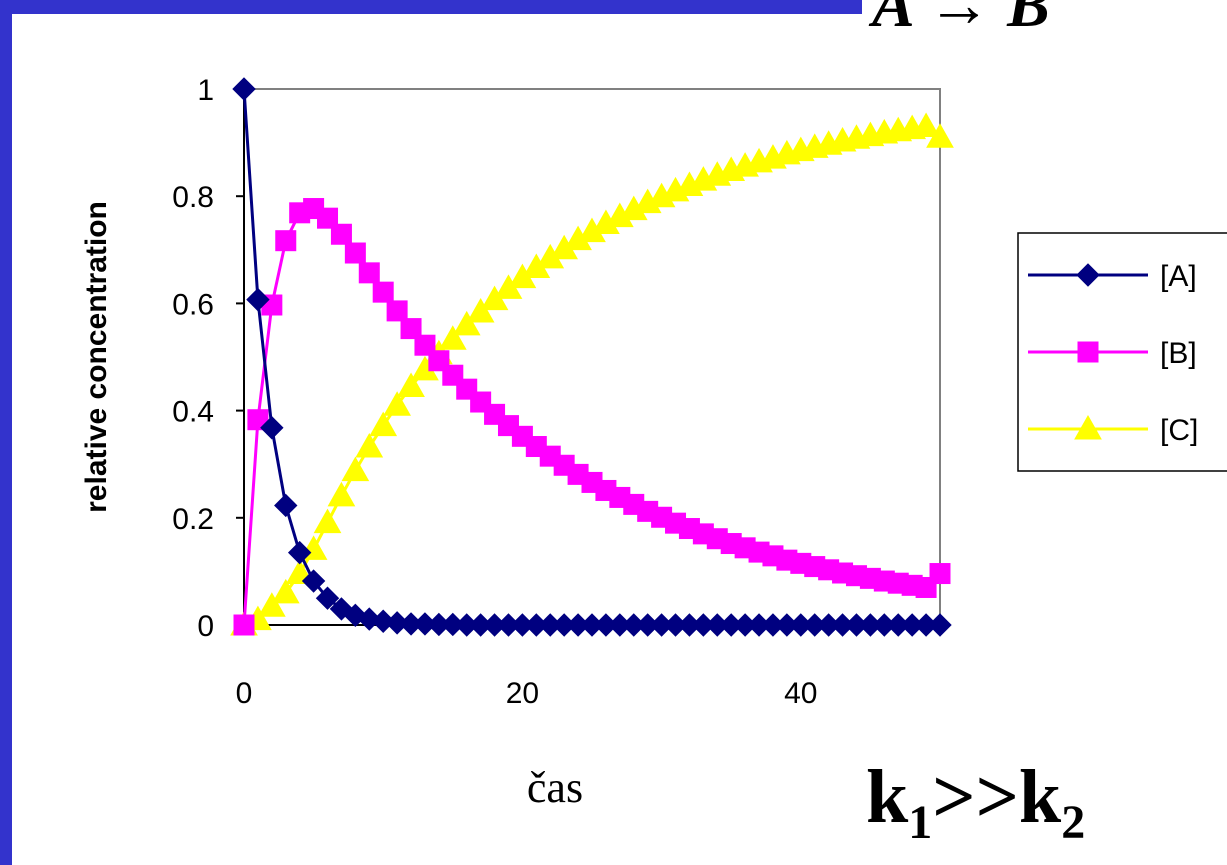  Describe the element at coordinates (1113, 353) in the screenshot. I see `legend: [A] [B] [C]` at that location.